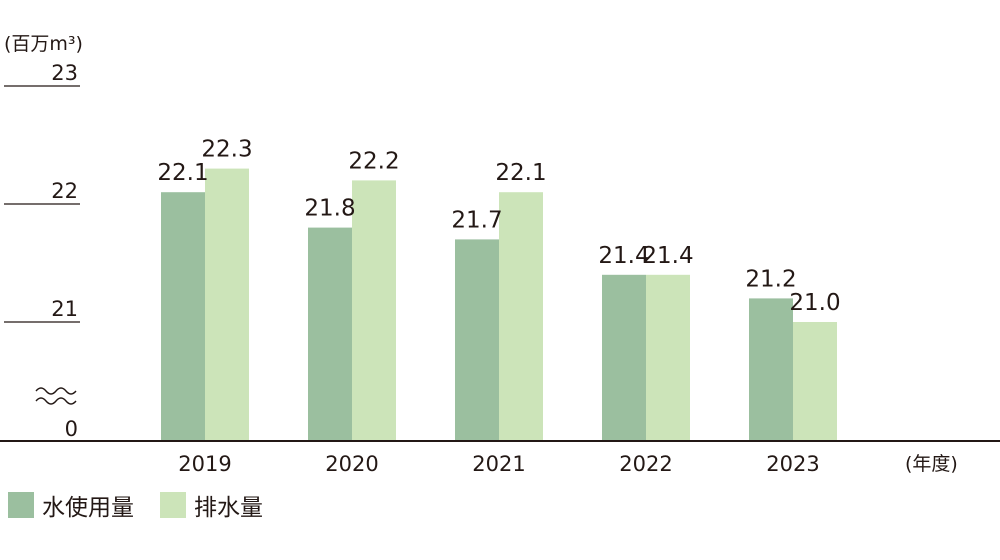 Image resolution: width=1000 pixels, height=560 pixels. What do you see at coordinates (43, 44) in the screenshot?
I see `y-unit-label: (百万m³)` at bounding box center [43, 44].